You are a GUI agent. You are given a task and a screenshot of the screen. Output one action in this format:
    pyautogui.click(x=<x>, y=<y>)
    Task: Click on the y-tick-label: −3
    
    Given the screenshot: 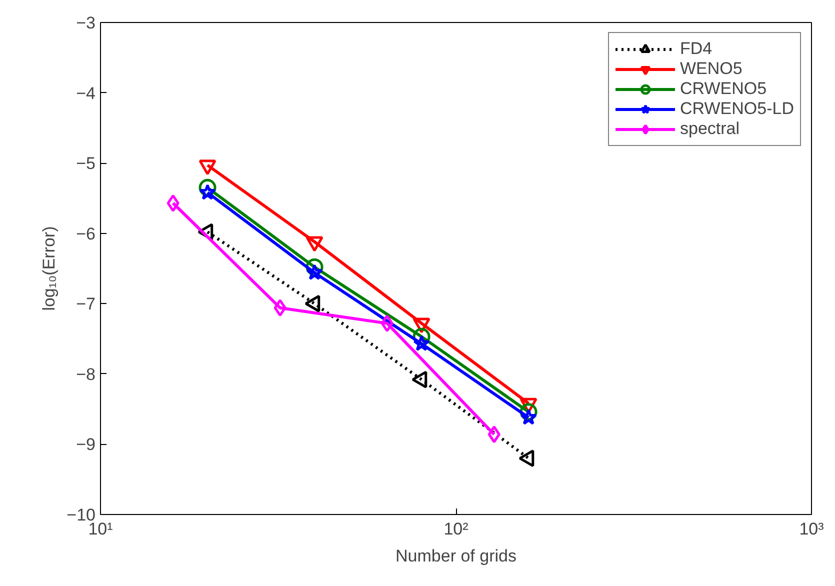 What is the action you would take?
    pyautogui.click(x=86, y=23)
    